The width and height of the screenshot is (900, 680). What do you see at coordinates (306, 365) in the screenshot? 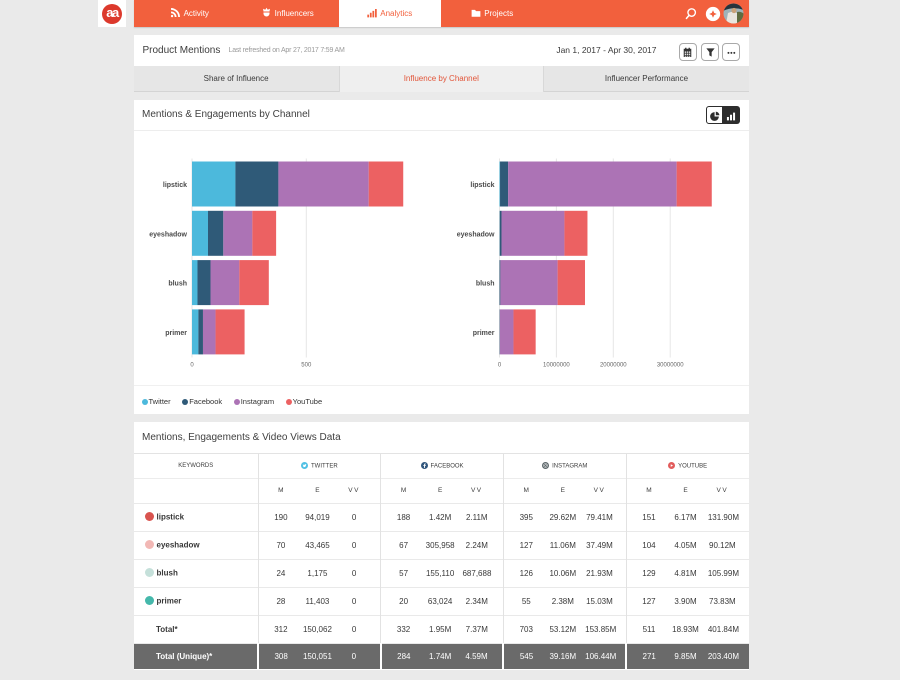
I see `svg-text: 500` at bounding box center [306, 365].